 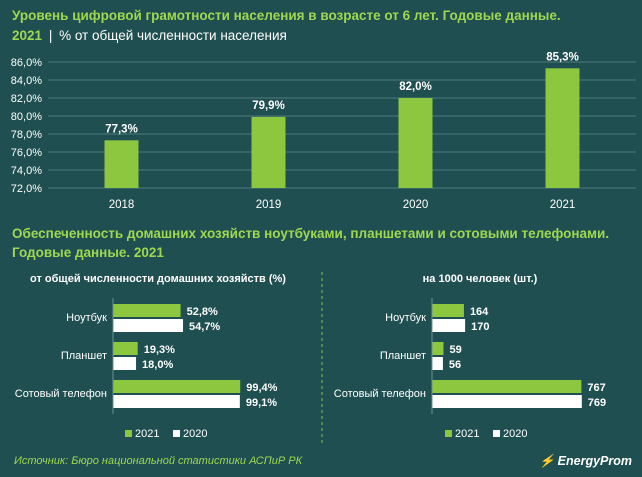 I want to click on bar-value-label: 85,3%, so click(x=562, y=57).